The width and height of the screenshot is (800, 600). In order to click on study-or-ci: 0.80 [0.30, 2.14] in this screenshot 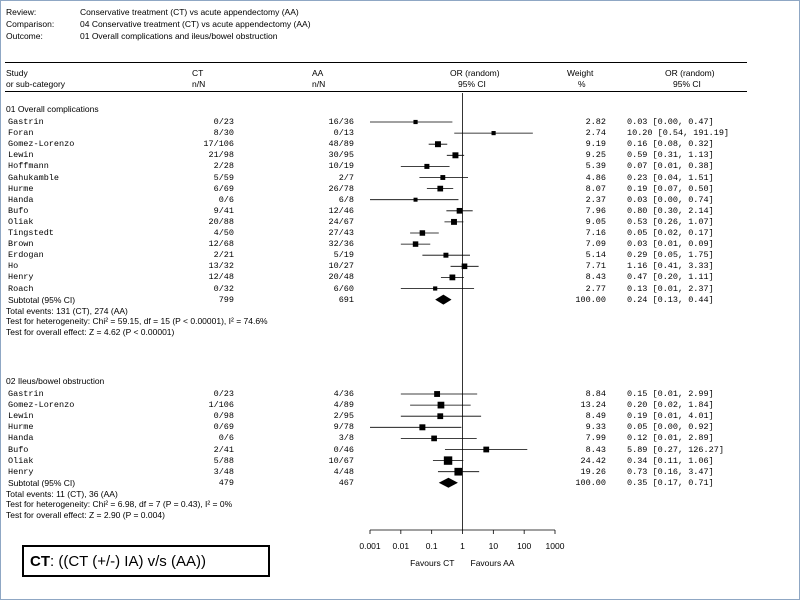, I will do `click(670, 210)`.